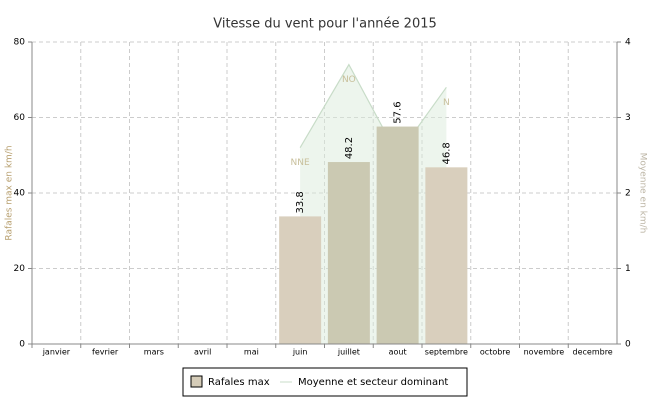  Describe the element at coordinates (628, 118) in the screenshot. I see `y2-tick-label: 3` at that location.